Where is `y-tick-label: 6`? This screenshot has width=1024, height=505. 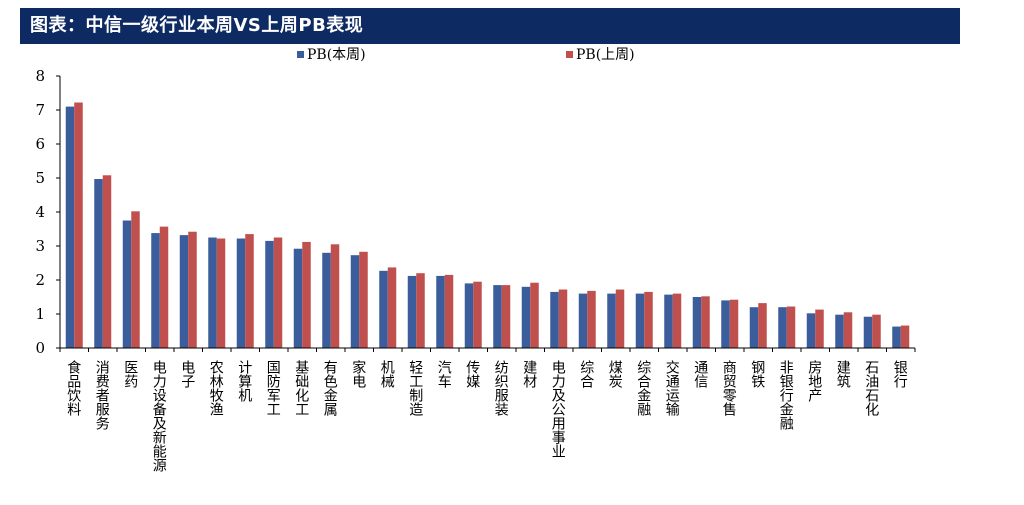
y-tick-label: 6 is located at coordinates (40, 144).